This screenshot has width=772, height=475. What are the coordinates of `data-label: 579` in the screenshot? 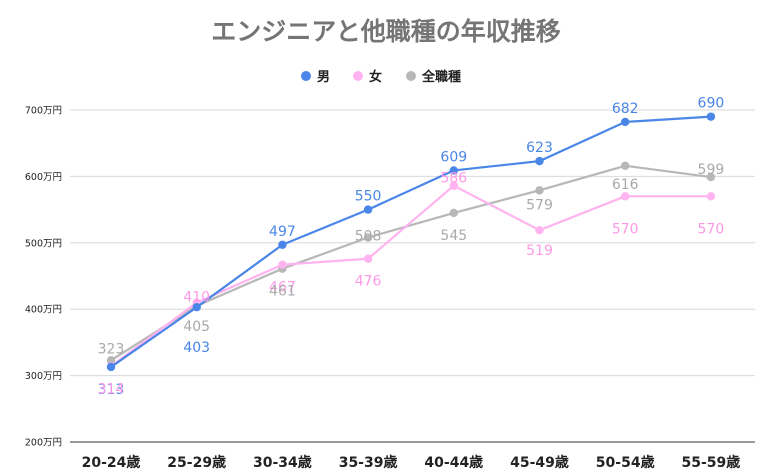 It's located at (539, 205).